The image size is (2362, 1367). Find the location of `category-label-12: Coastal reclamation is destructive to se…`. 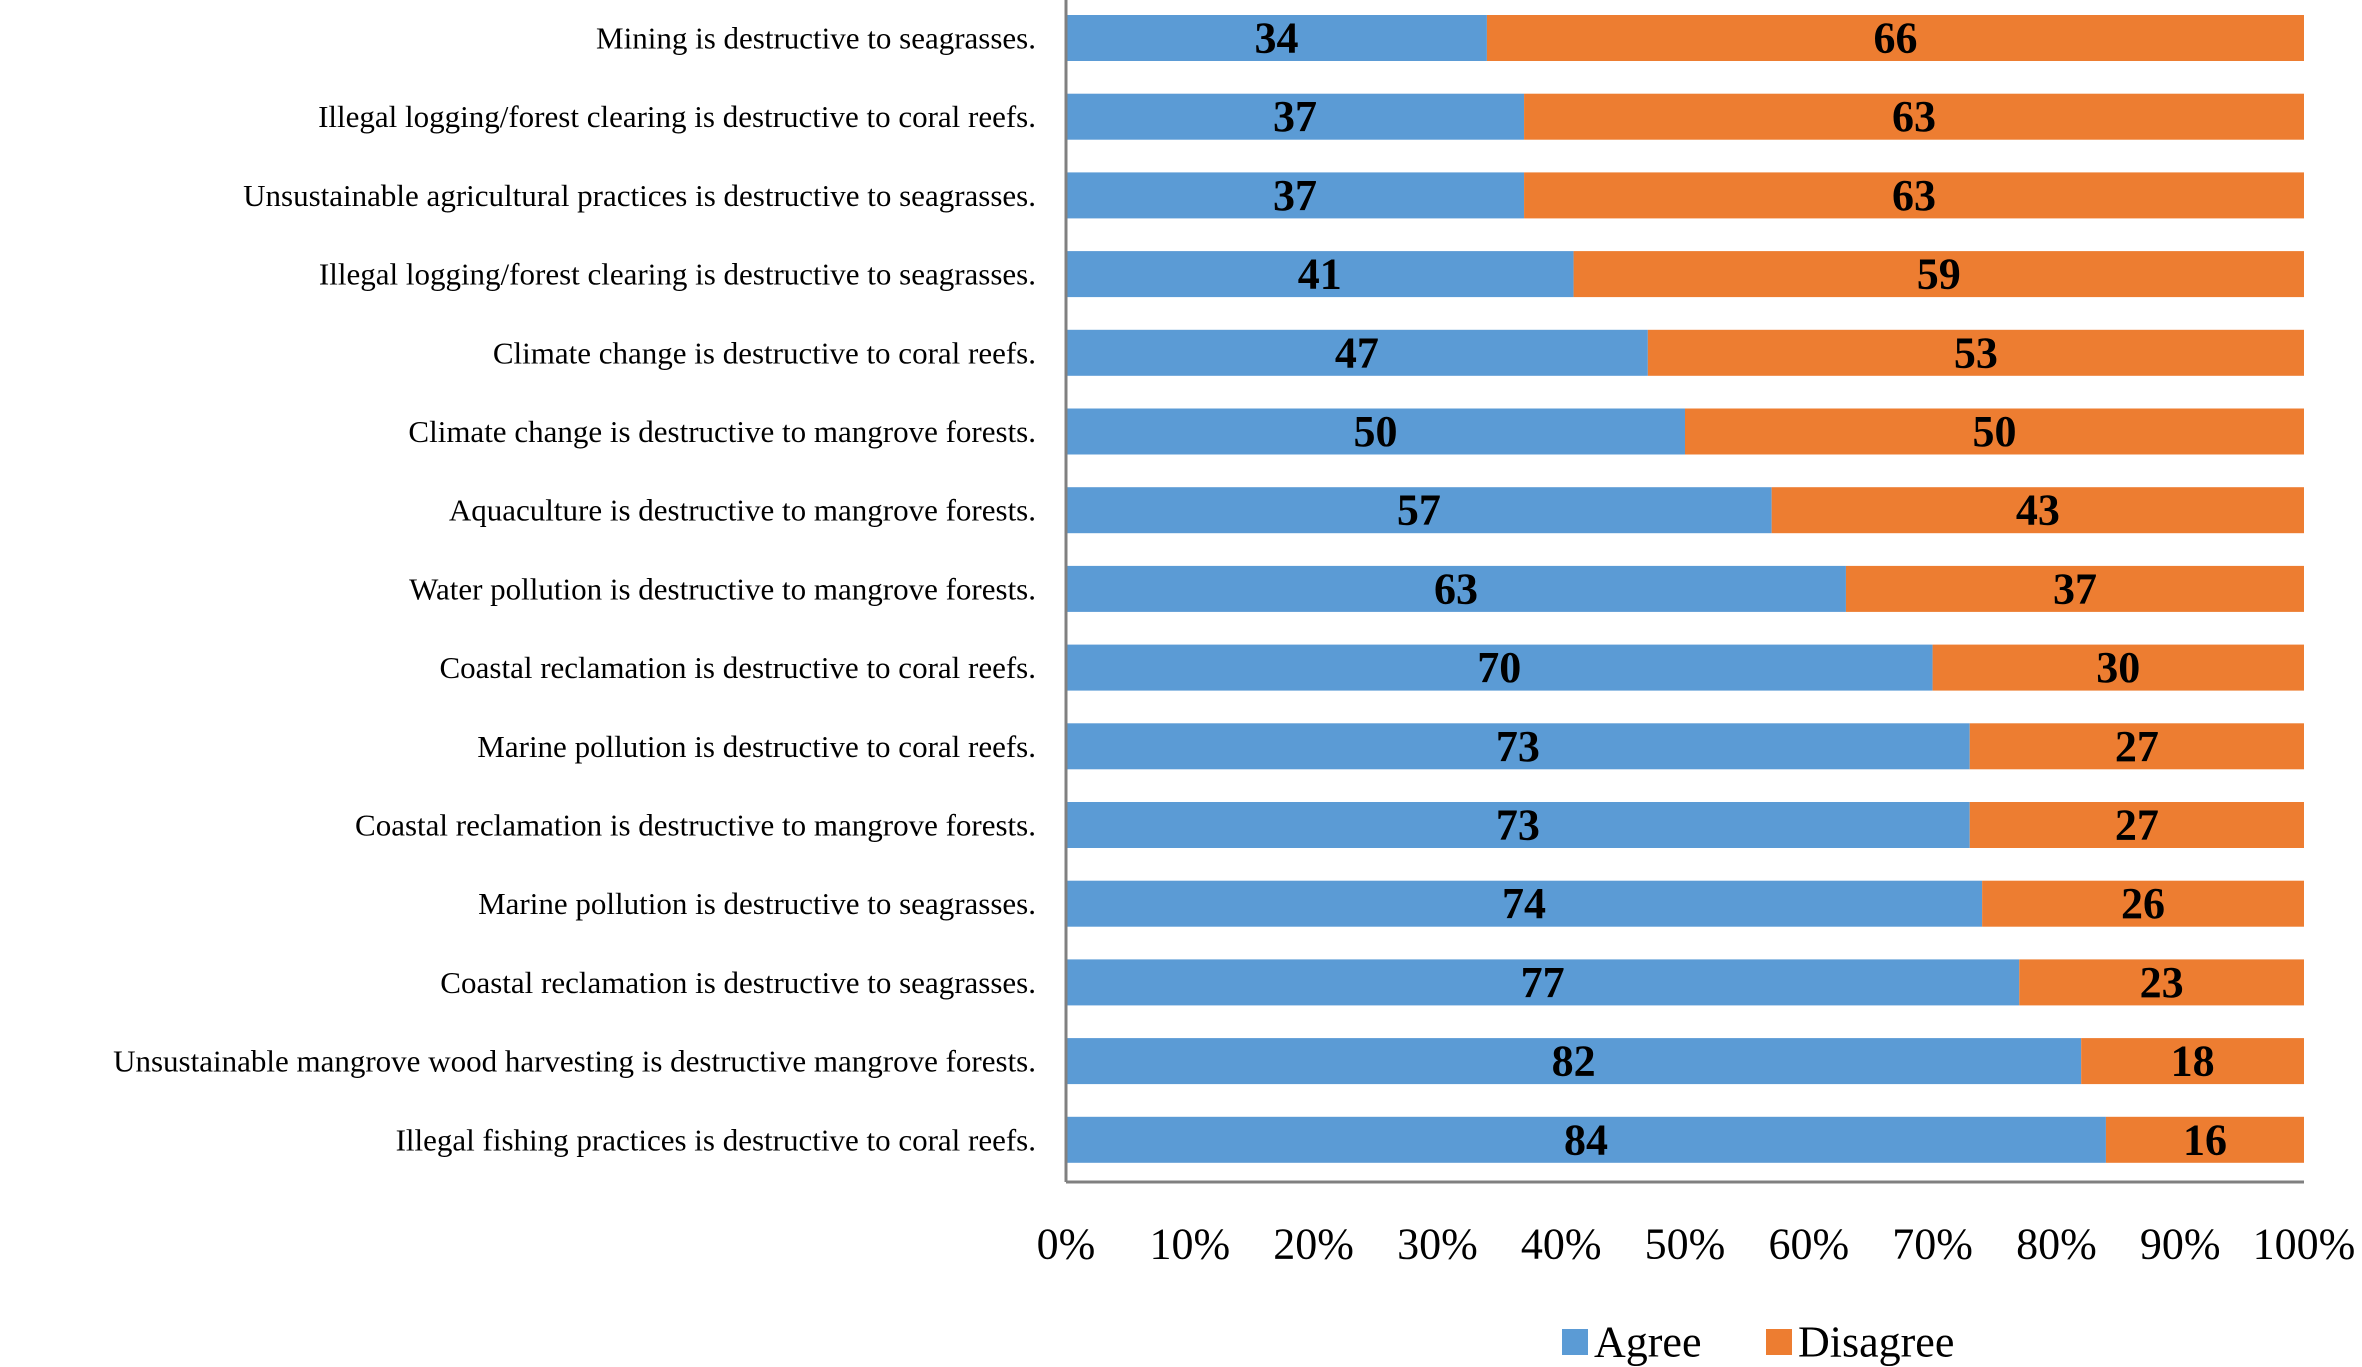

category-label-12: Coastal reclamation is destructive to se… is located at coordinates (738, 982).